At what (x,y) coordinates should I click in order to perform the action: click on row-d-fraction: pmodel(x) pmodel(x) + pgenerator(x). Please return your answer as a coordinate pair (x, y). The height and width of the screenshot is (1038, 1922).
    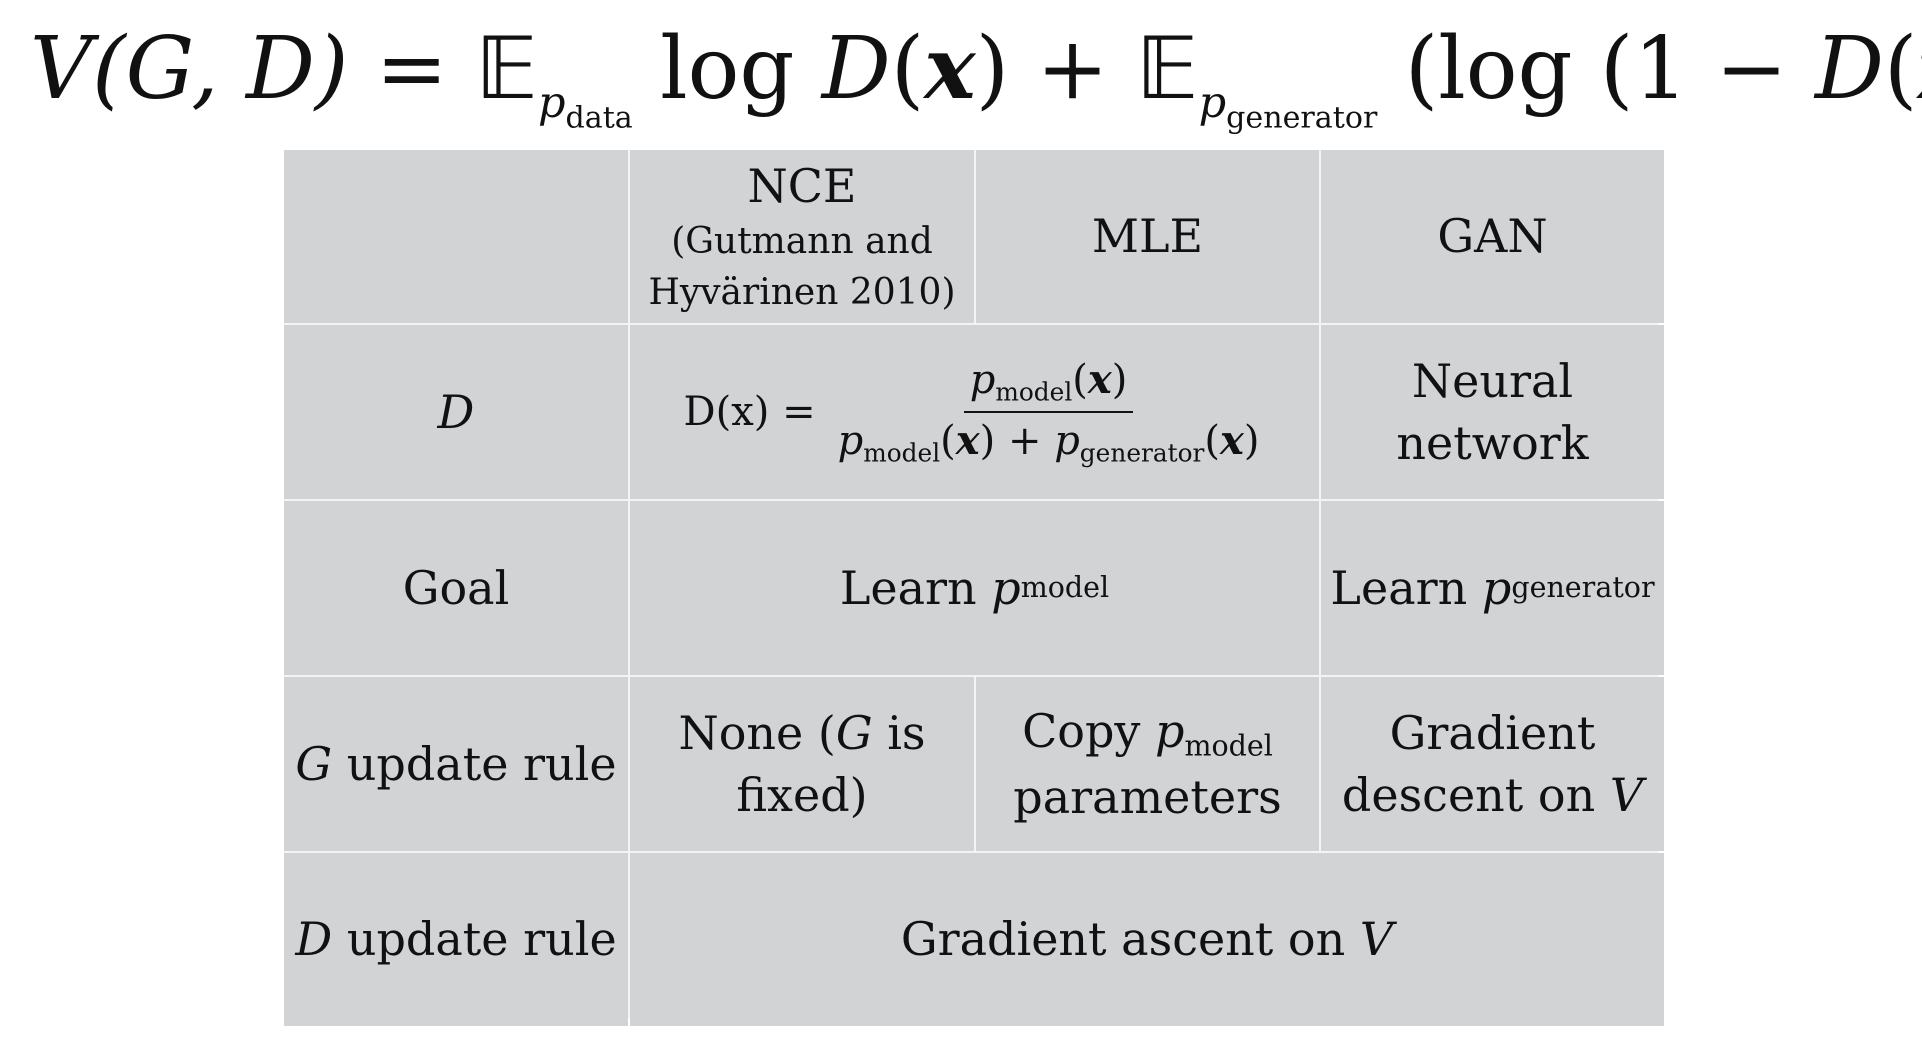
    Looking at the image, I should click on (1049, 412).